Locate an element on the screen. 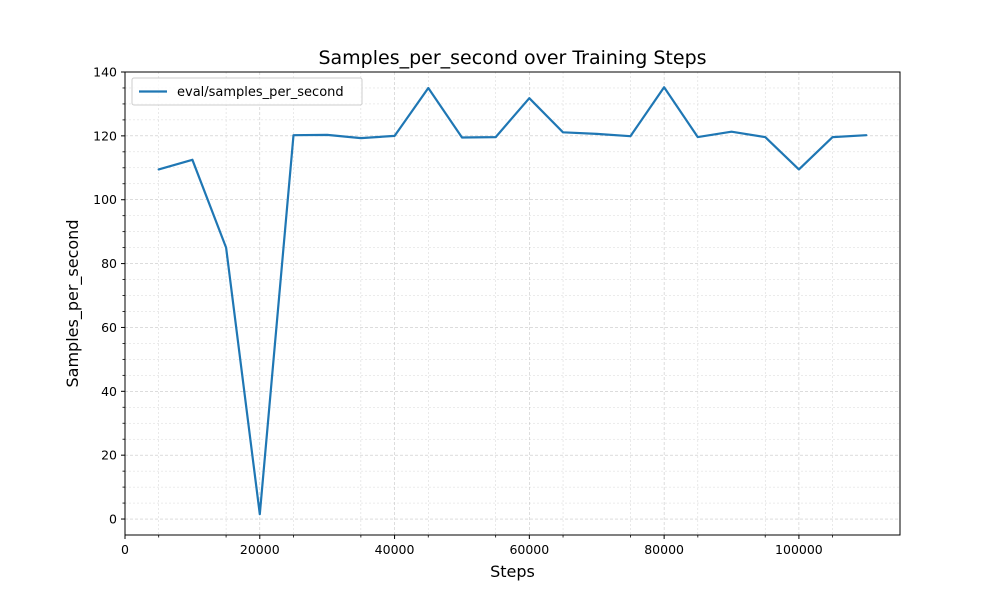  x-tick-label: 80000 is located at coordinates (664, 549).